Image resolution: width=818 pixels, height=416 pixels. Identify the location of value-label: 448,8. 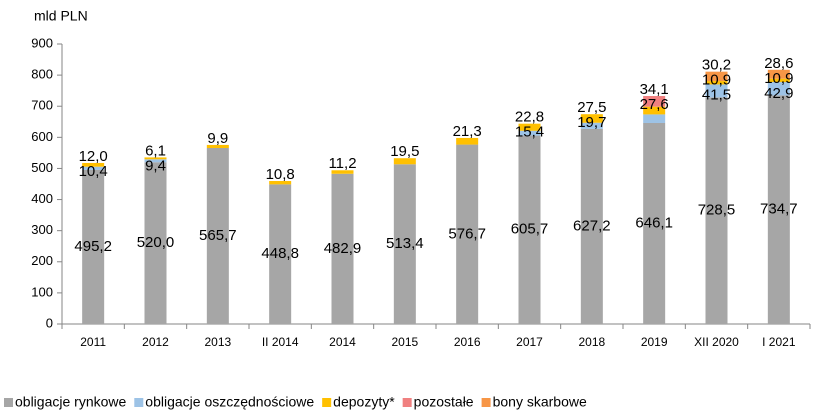
(280, 253).